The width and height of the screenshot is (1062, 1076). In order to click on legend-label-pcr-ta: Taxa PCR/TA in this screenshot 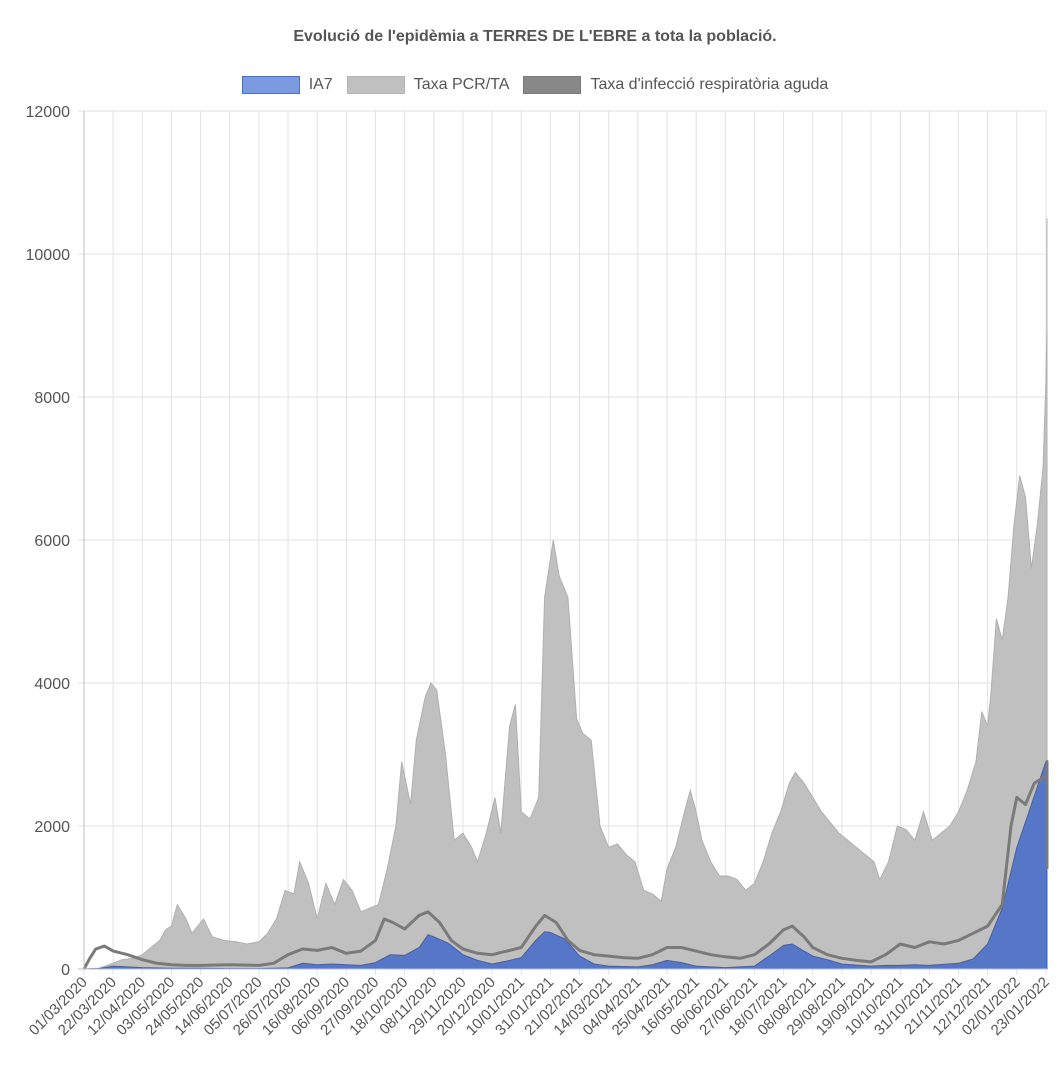, I will do `click(461, 84)`.